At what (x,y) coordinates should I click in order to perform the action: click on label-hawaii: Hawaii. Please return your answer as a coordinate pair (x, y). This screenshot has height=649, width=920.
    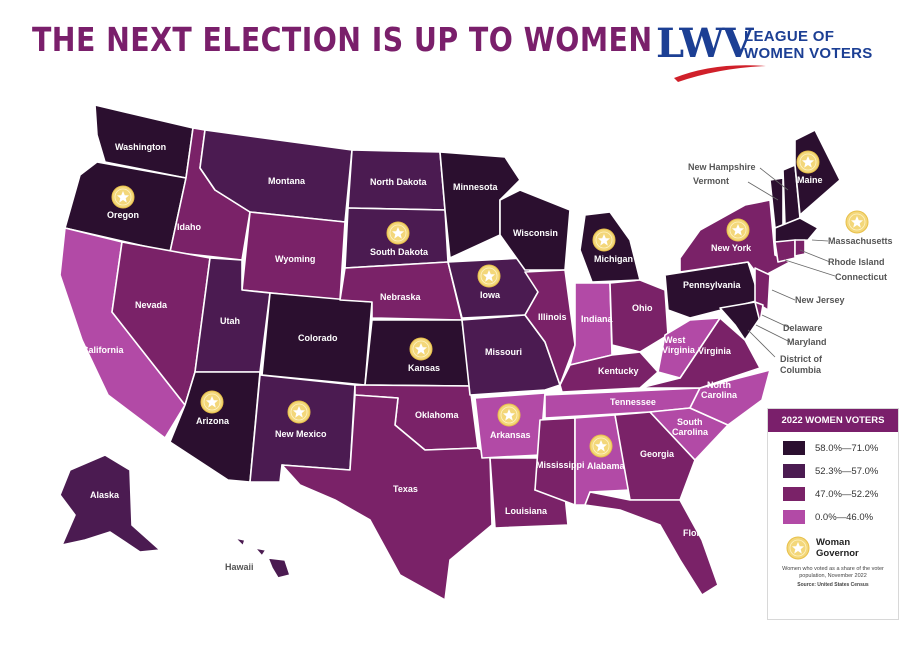
    Looking at the image, I should click on (239, 567).